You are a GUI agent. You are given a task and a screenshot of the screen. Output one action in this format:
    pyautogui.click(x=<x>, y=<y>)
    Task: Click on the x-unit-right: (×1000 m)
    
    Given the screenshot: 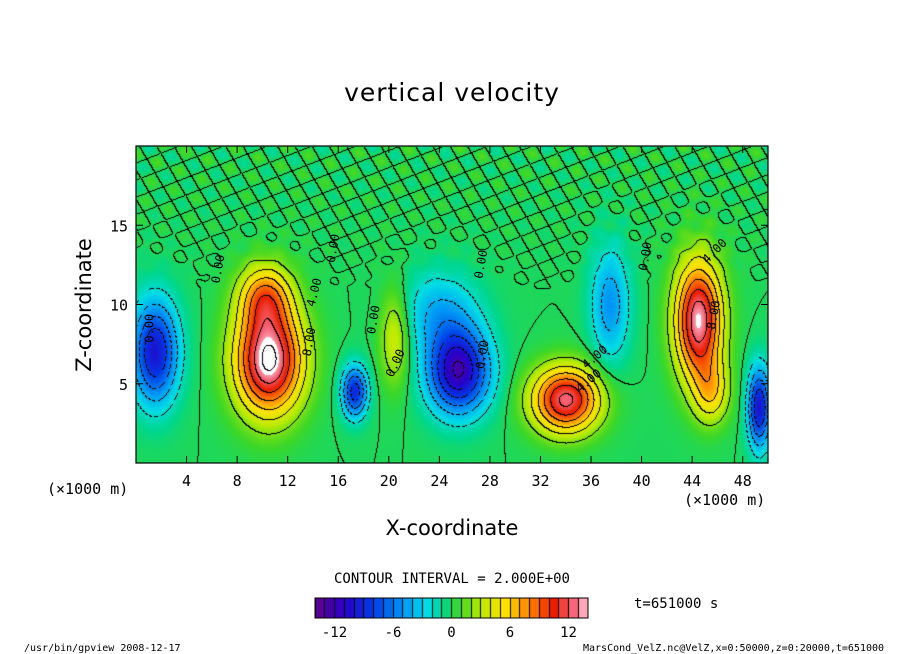 What is the action you would take?
    pyautogui.click(x=724, y=500)
    